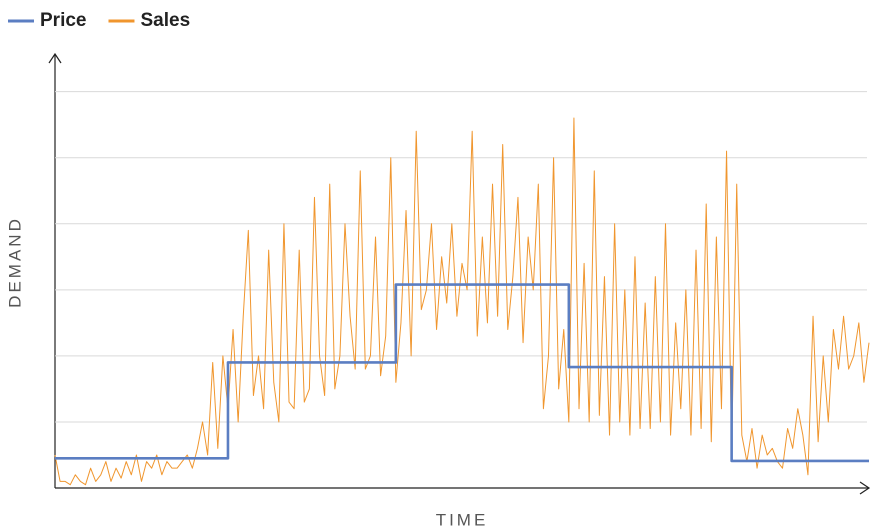  What do you see at coordinates (865, 488) in the screenshot?
I see `x-axis-arrow` at bounding box center [865, 488].